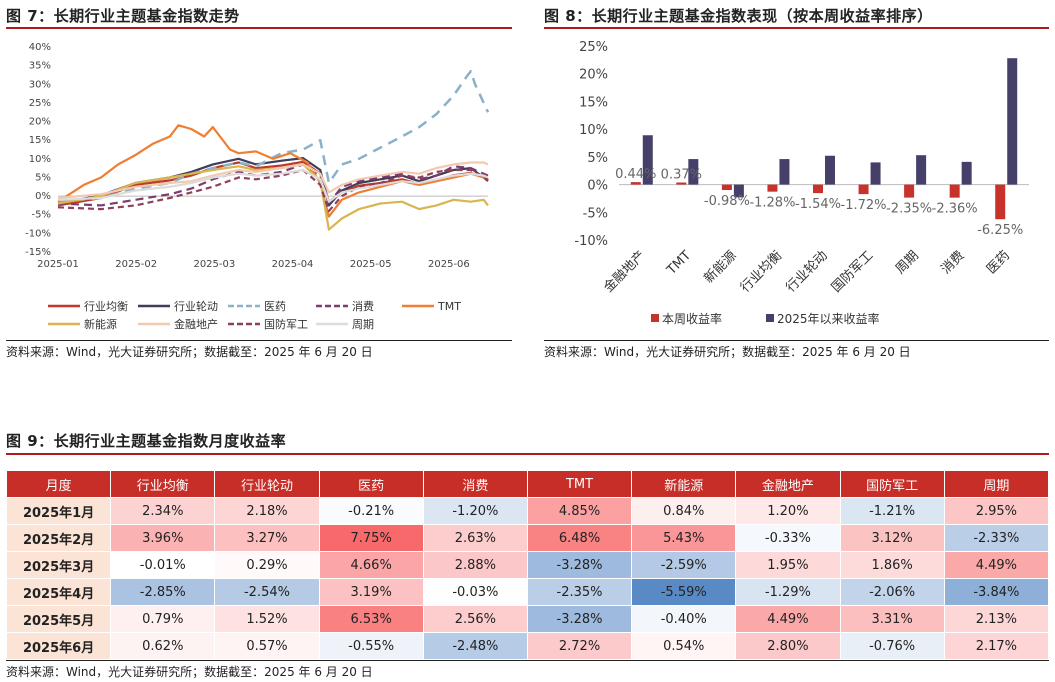  Describe the element at coordinates (828, 318) in the screenshot. I see `fig8-legend-label: 2025年以来收益率` at that location.